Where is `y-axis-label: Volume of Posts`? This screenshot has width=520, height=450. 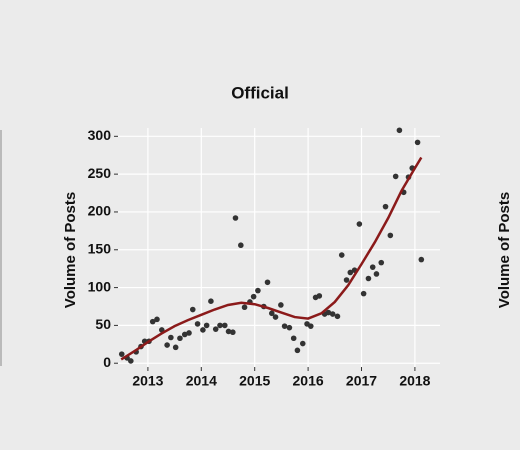 y-axis-label: Volume of Posts is located at coordinates (70, 250).